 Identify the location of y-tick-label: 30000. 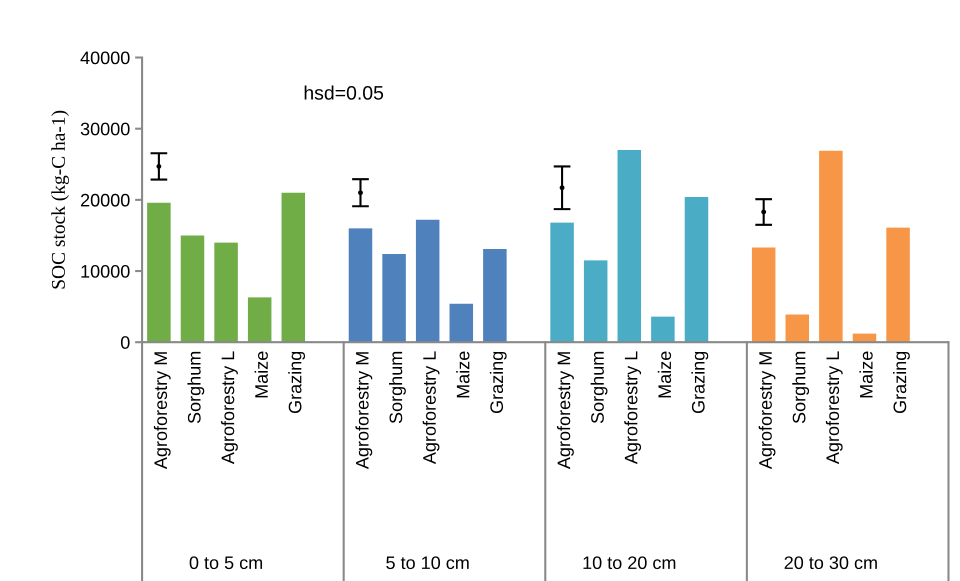
(105, 129).